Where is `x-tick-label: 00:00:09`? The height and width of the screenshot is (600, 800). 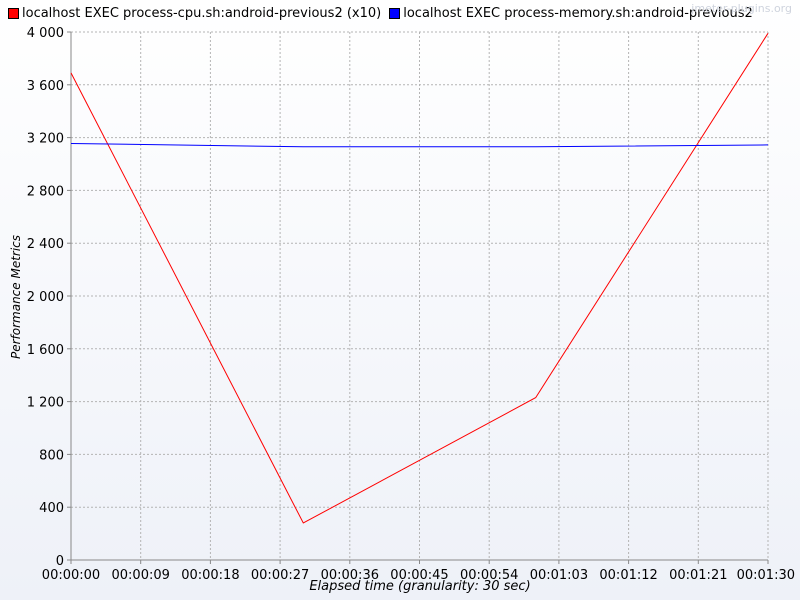
x-tick-label: 00:00:09 is located at coordinates (141, 575).